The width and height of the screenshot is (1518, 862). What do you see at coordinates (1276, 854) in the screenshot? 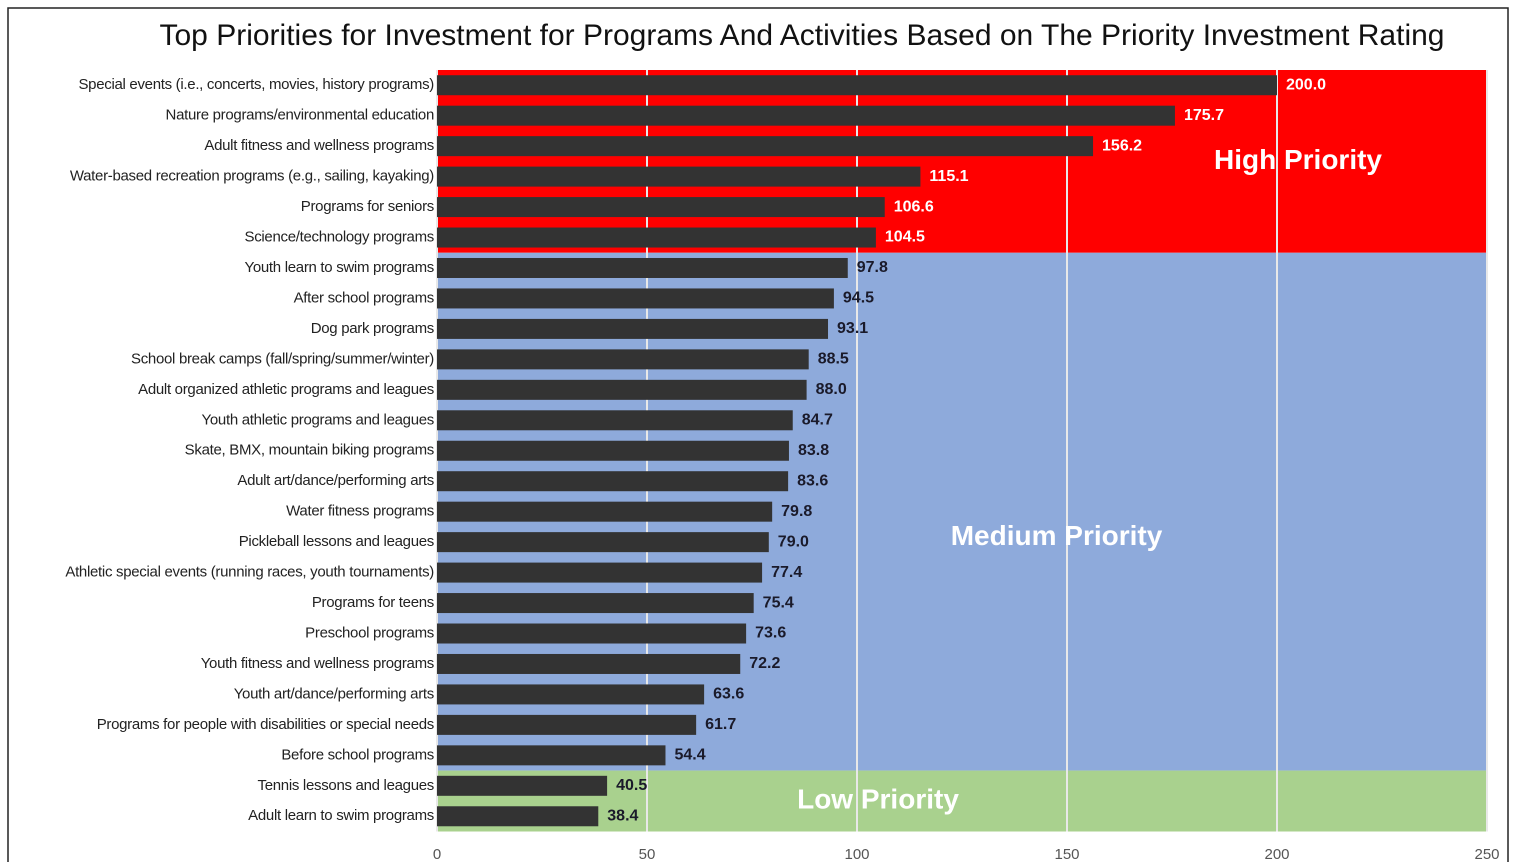
I see `x-tick-label: 200` at bounding box center [1276, 854].